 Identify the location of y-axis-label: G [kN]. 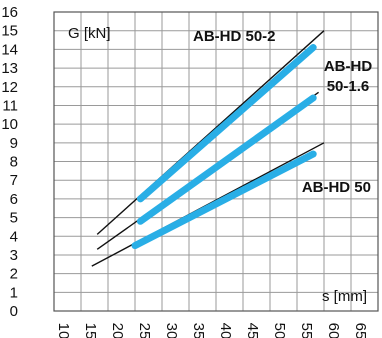
(89, 33).